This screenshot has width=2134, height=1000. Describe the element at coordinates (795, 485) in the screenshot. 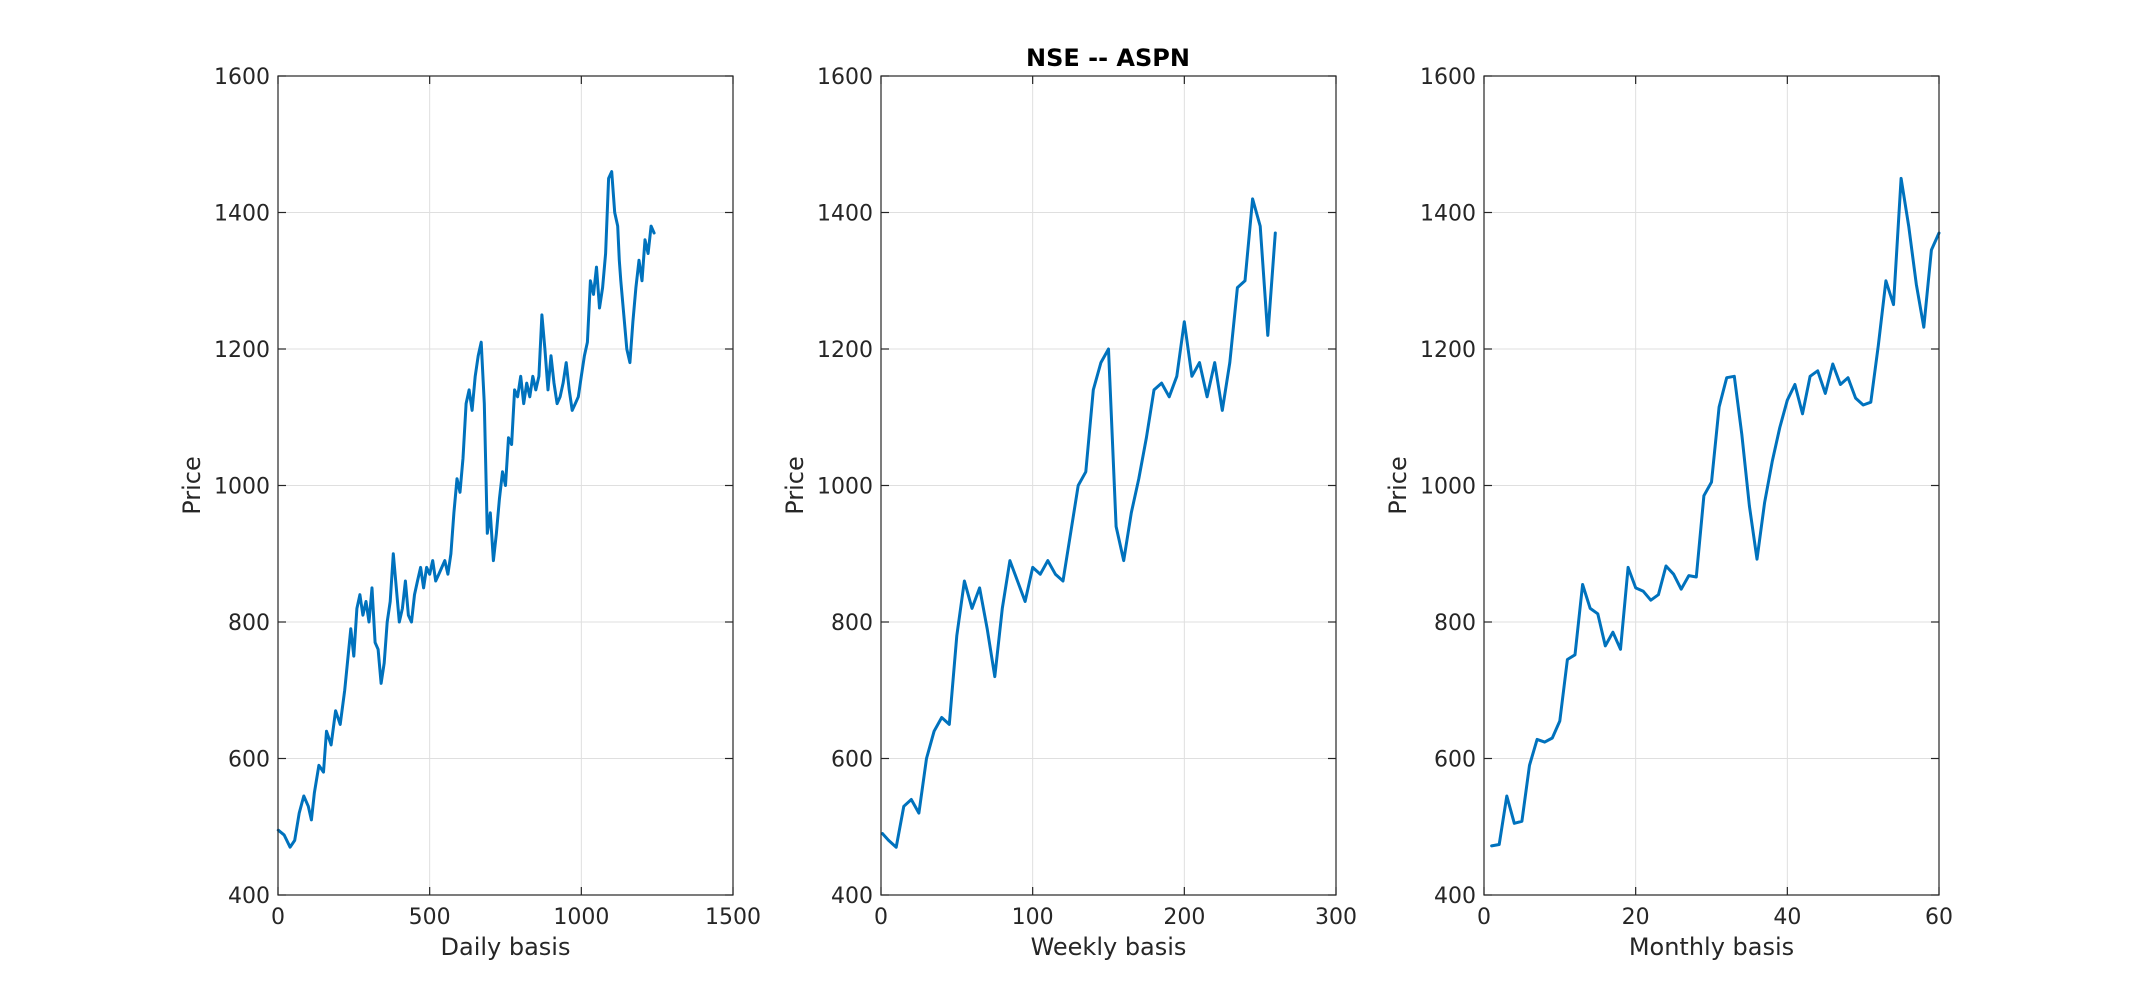

I see `weekly-y-axis-label: Price` at that location.